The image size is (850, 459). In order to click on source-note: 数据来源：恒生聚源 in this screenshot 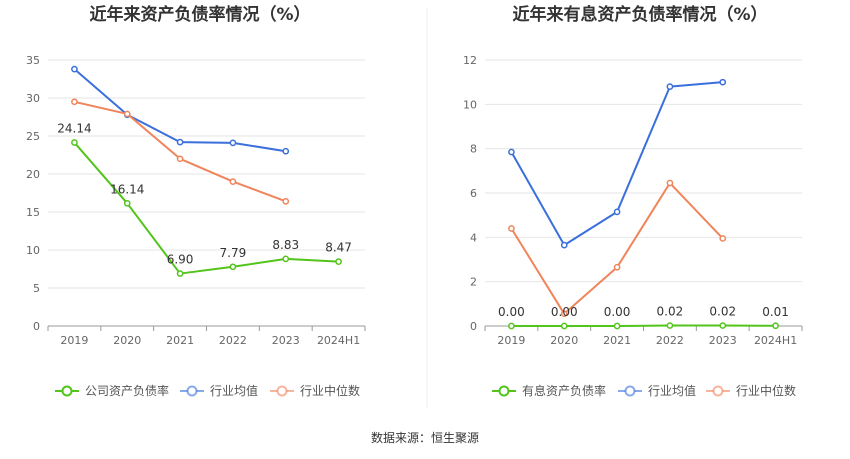, I will do `click(425, 437)`.